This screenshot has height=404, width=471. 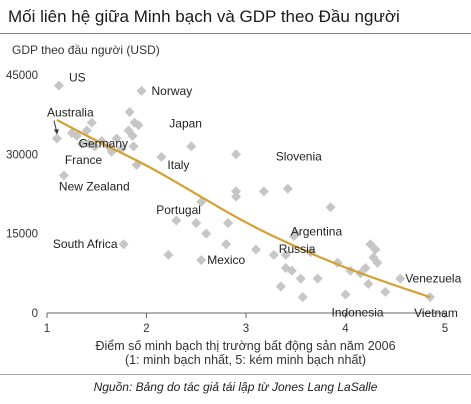 What do you see at coordinates (172, 91) in the screenshot?
I see `point-label-norway: Norway` at bounding box center [172, 91].